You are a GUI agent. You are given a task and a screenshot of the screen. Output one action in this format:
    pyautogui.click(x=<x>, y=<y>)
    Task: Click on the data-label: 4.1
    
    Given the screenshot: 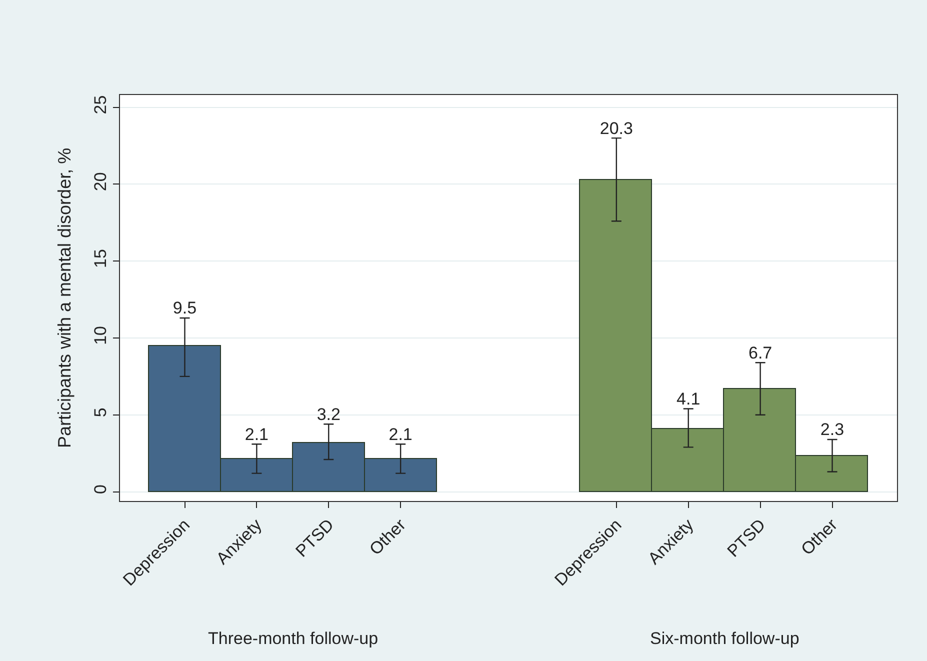 What is the action you would take?
    pyautogui.click(x=688, y=398)
    